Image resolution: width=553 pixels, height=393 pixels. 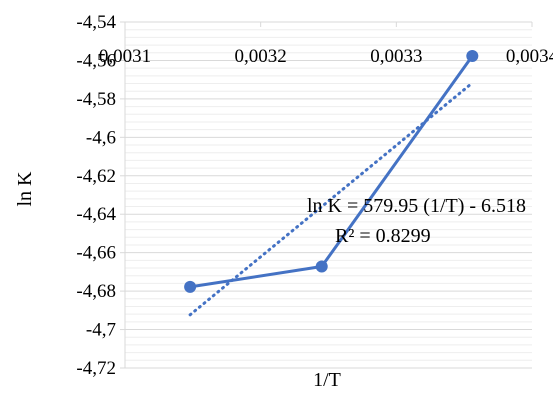 What do you see at coordinates (326, 44) in the screenshot?
I see `x-axis-ticks: 0,0031 0,0032 0,0033 0,0034` at bounding box center [326, 44].